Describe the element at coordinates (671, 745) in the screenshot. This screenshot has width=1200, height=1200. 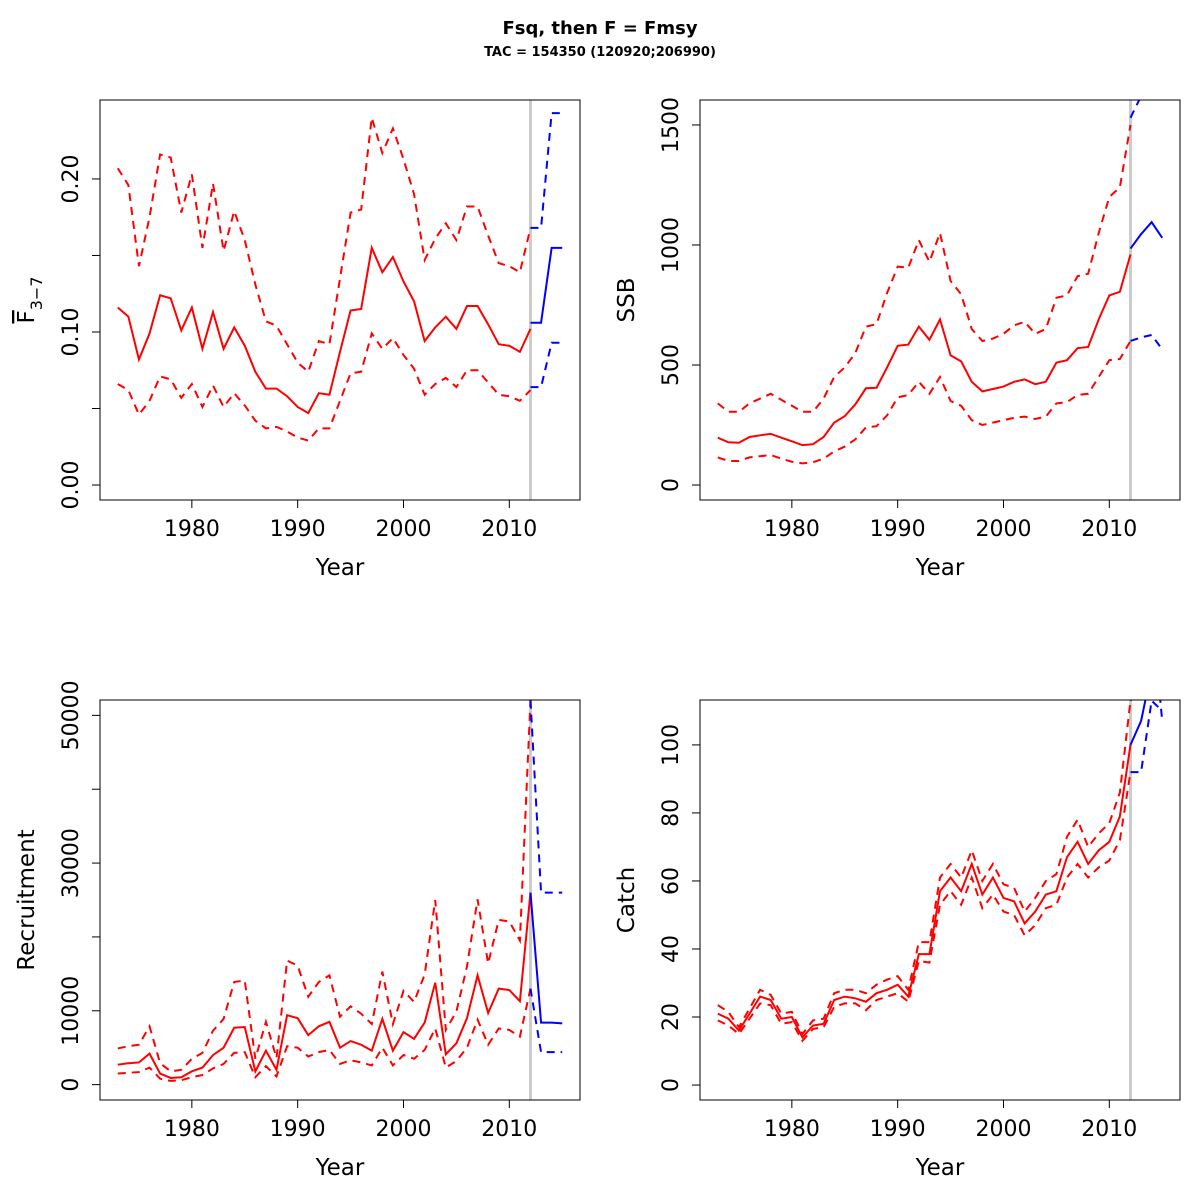
I see `y-tick-label: 100` at that location.